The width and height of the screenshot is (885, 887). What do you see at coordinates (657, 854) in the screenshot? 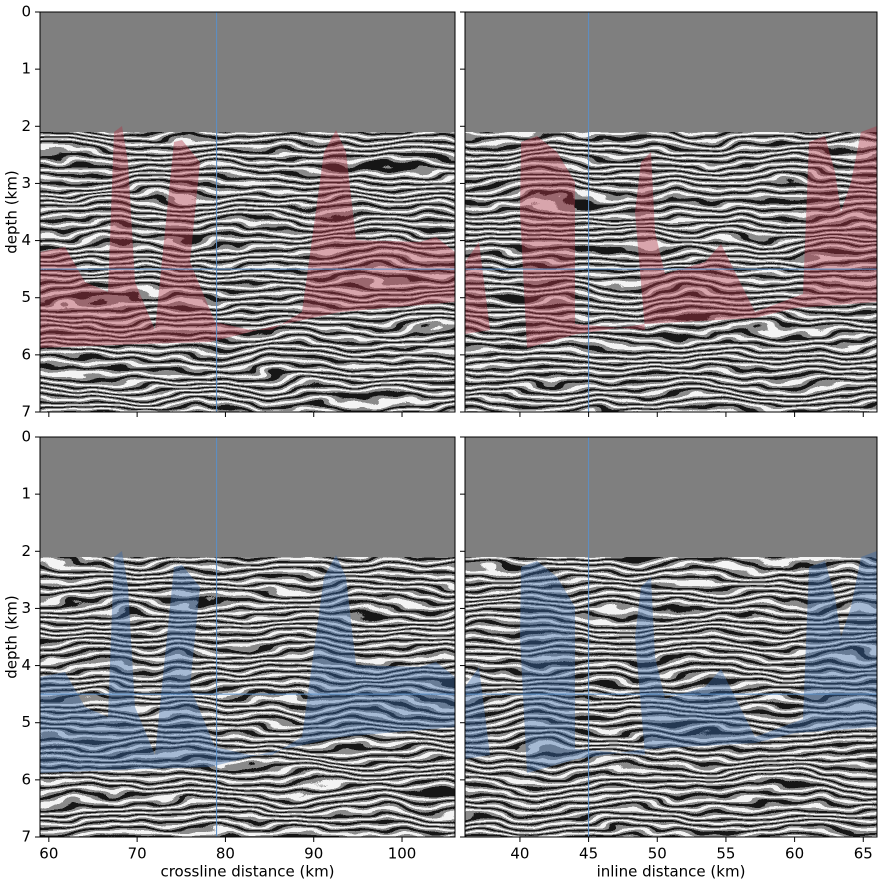
I see `x-tick-label: 50` at bounding box center [657, 854].